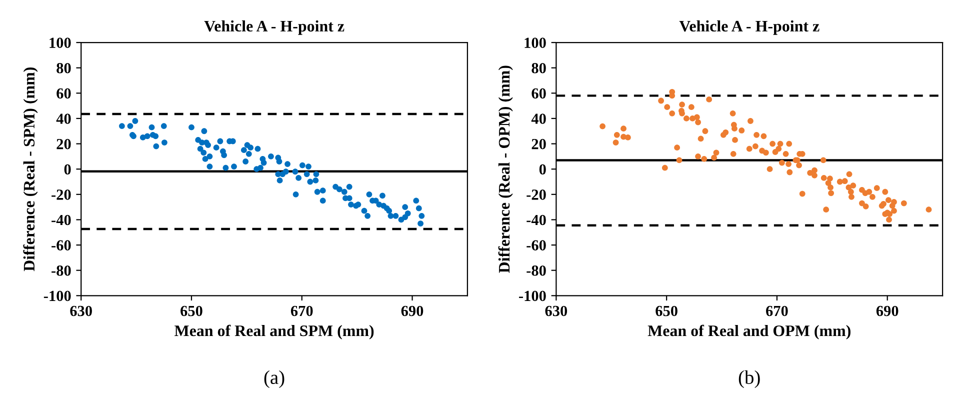 The image size is (954, 405). What do you see at coordinates (749, 379) in the screenshot?
I see `text: (b)` at bounding box center [749, 379].